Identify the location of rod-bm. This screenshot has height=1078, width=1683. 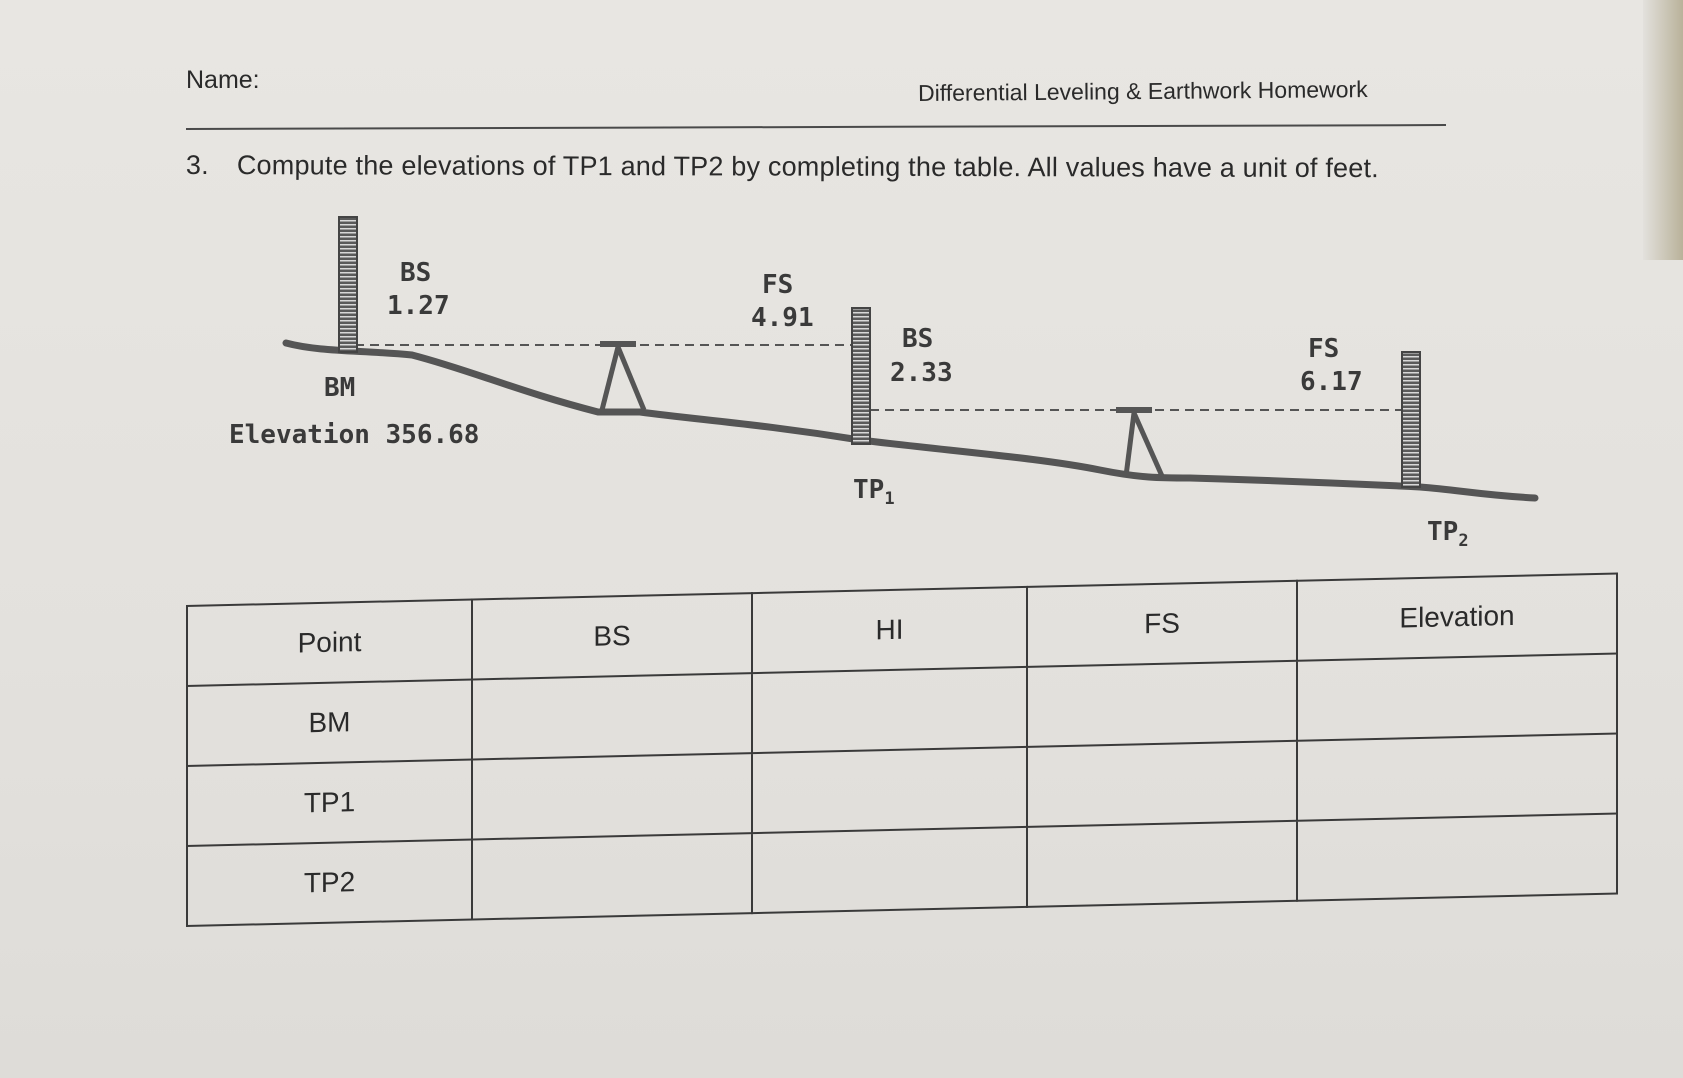
(348, 284).